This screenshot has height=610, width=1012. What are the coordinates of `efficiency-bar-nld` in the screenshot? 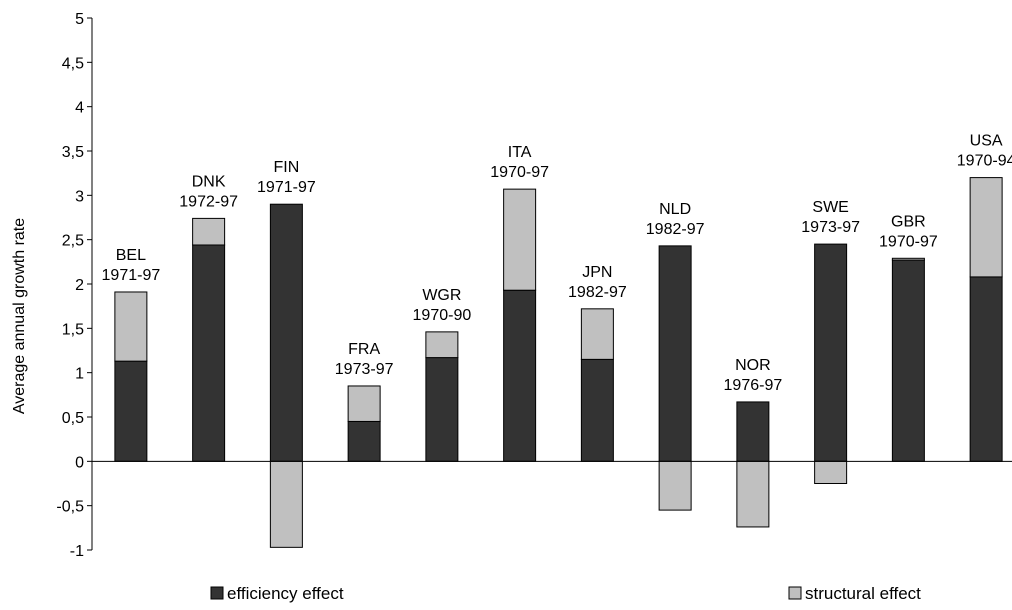 It's located at (675, 353).